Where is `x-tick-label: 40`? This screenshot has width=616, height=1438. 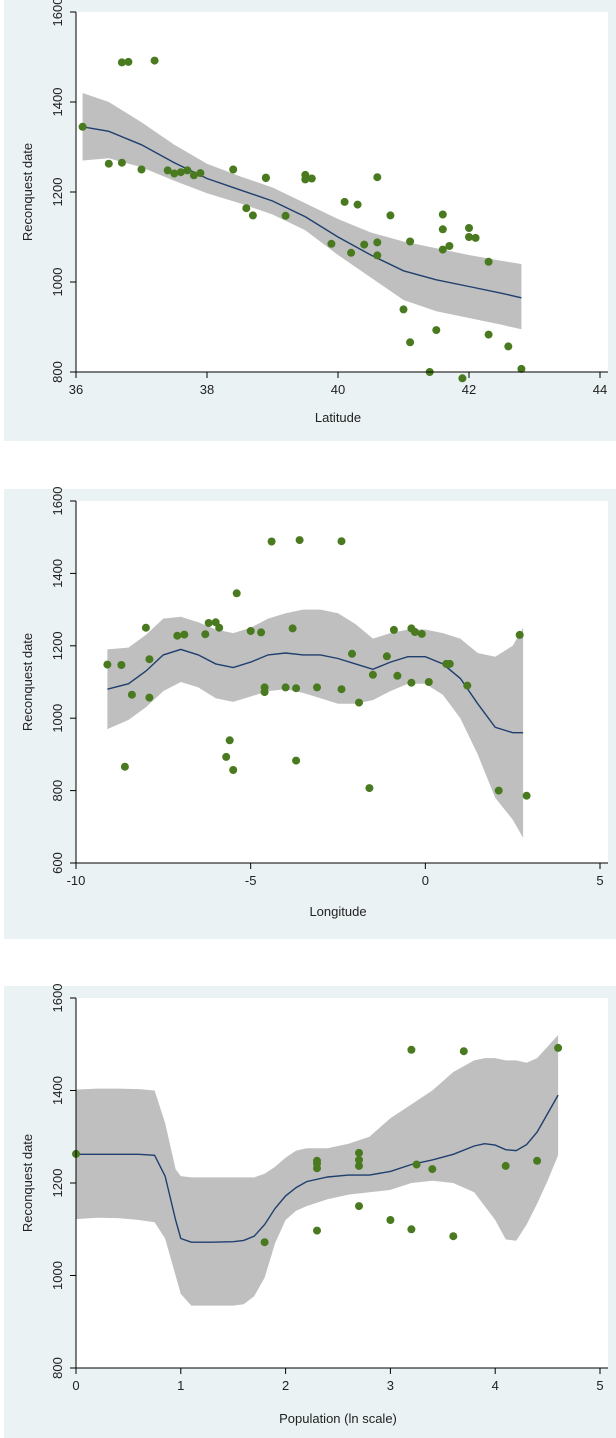 x-tick-label: 40 is located at coordinates (338, 389).